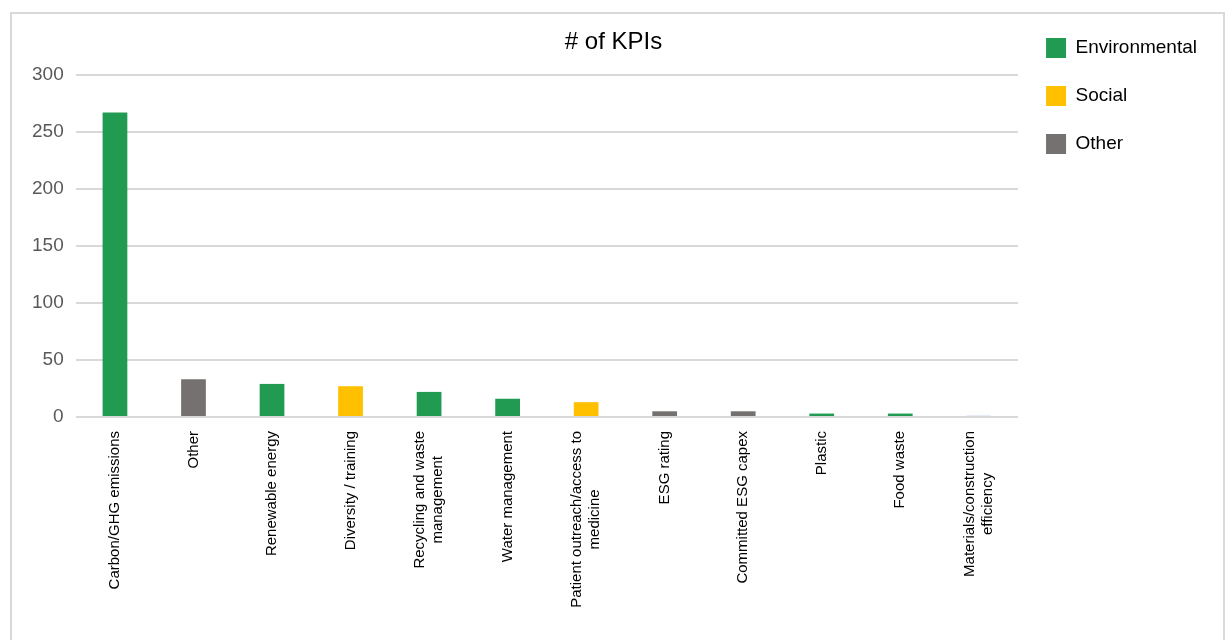  I want to click on y-tick-label: 150, so click(48, 245).